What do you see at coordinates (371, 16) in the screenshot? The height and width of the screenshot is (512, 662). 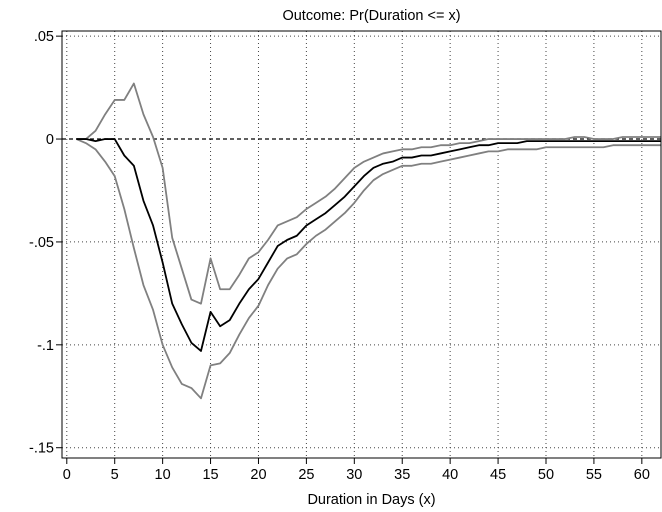 I see `chart-title: Outcome: Pr(Duration <= x)` at bounding box center [371, 16].